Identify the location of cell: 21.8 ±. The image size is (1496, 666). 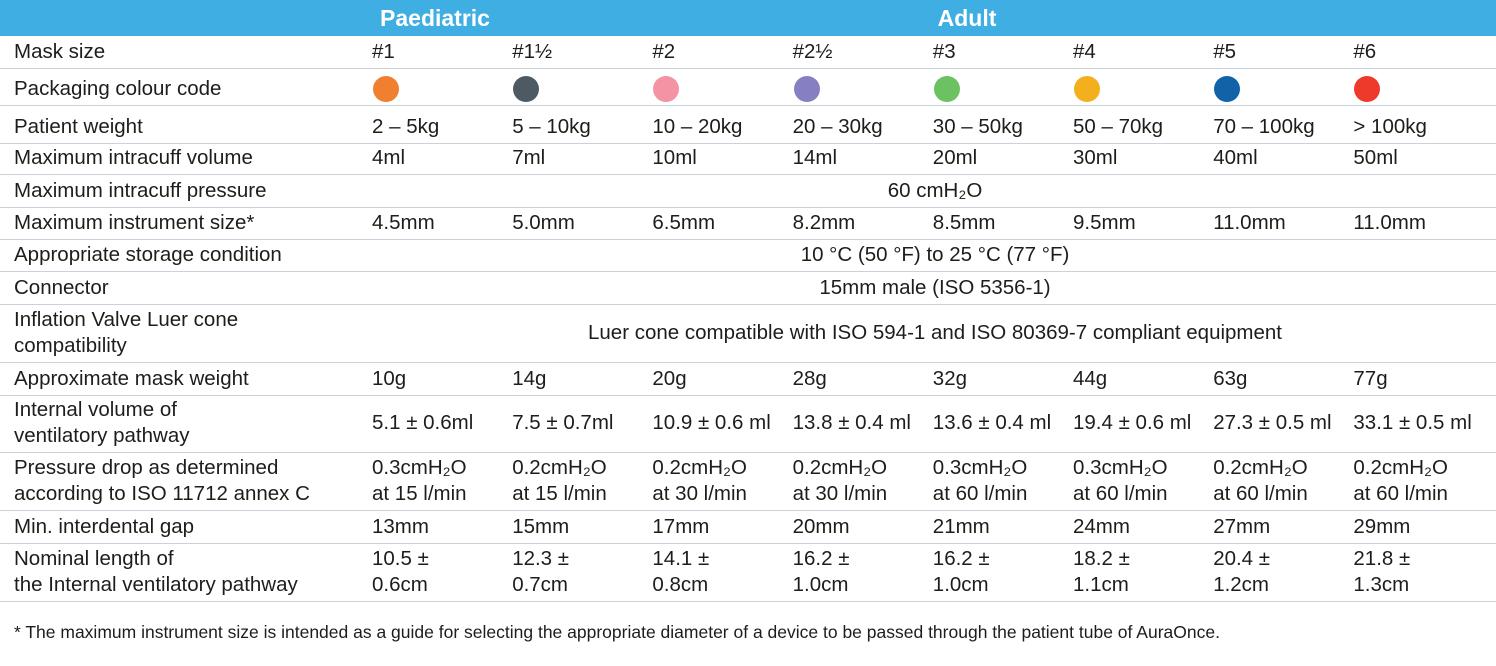
(1382, 558).